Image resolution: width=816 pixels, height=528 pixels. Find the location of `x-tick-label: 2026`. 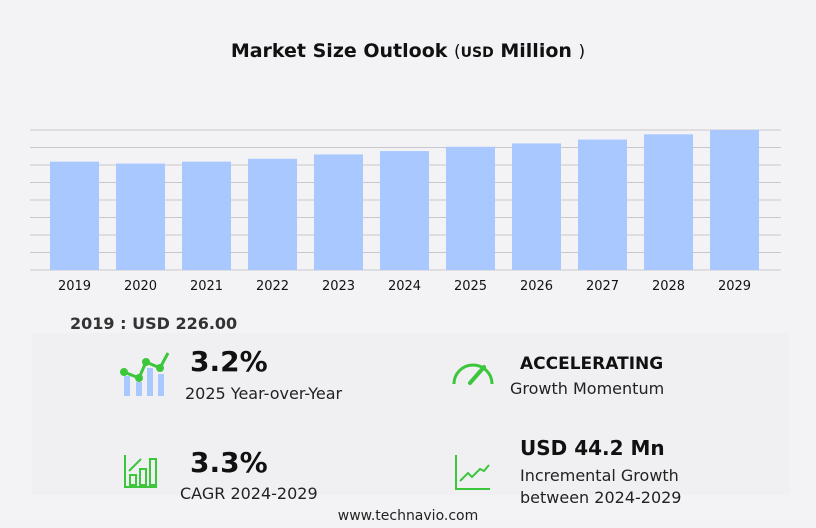

x-tick-label: 2026 is located at coordinates (536, 286).